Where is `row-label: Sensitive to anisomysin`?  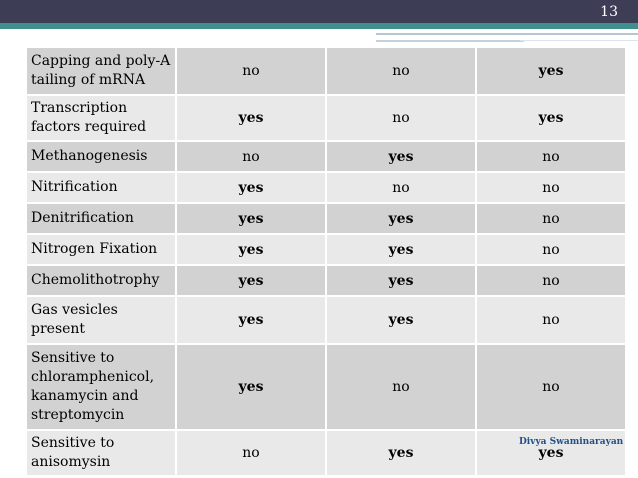 row-label: Sensitive to anisomysin is located at coordinates (101, 453).